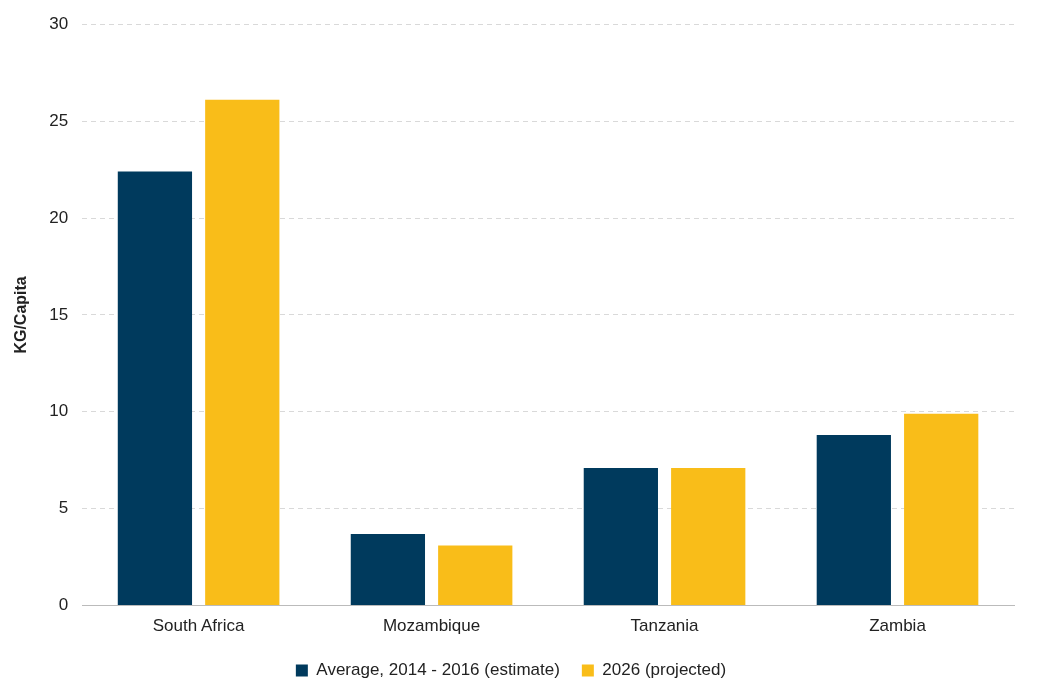 The image size is (1038, 693). What do you see at coordinates (431, 626) in the screenshot?
I see `x-tick-label: Mozambique` at bounding box center [431, 626].